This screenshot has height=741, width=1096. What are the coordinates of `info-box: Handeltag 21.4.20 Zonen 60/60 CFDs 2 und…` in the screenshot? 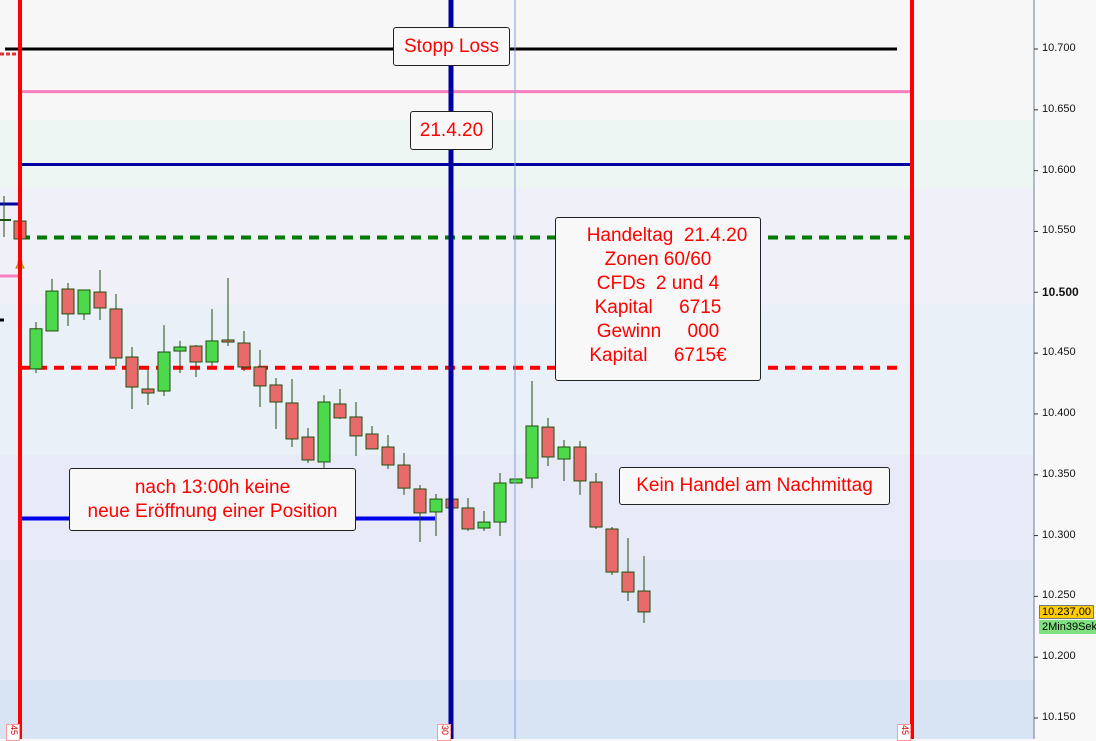 It's located at (658, 299).